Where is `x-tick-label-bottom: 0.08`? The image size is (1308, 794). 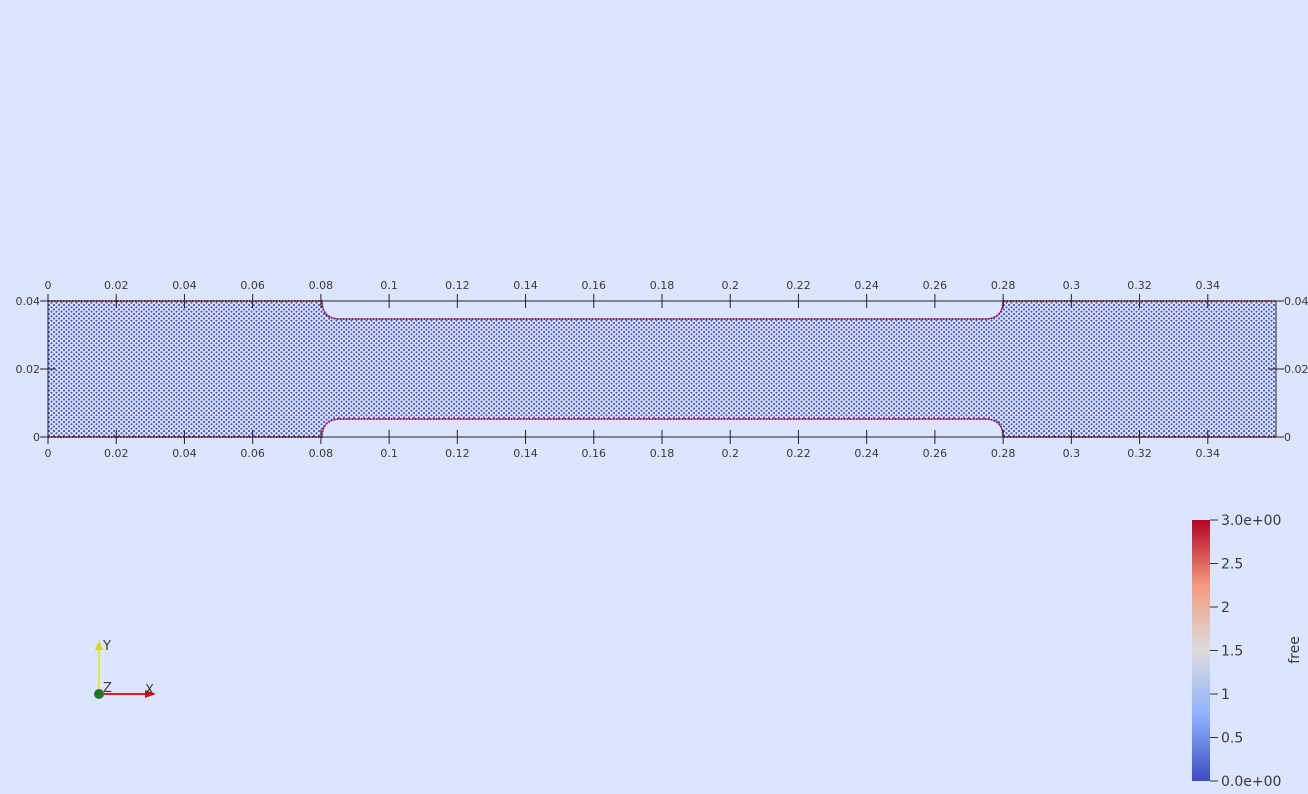
x-tick-label-bottom: 0.08 is located at coordinates (321, 453).